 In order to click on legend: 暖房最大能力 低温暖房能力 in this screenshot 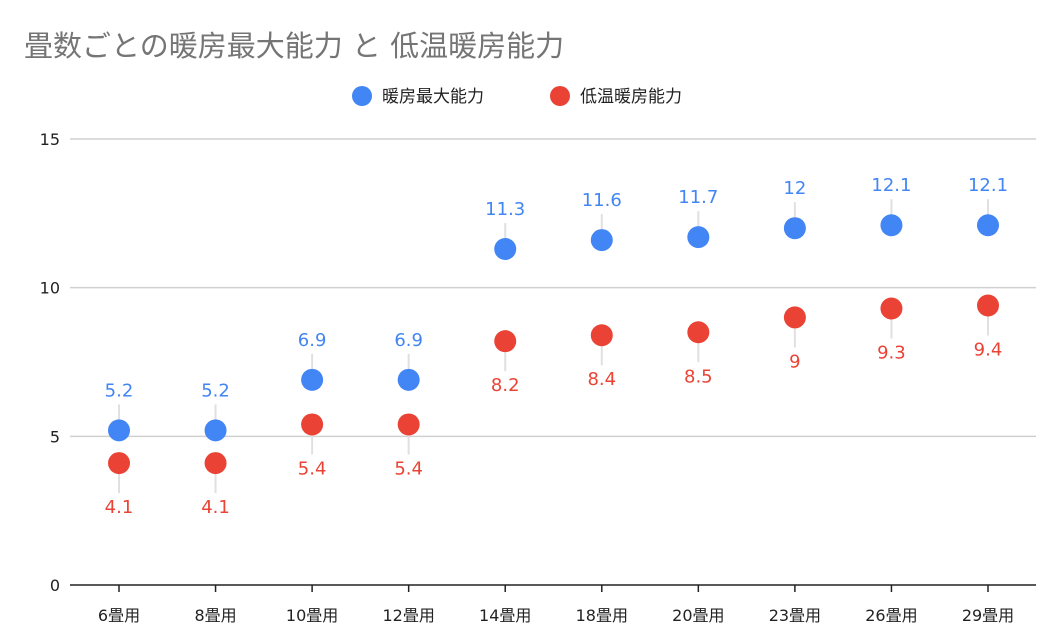, I will do `click(517, 96)`.